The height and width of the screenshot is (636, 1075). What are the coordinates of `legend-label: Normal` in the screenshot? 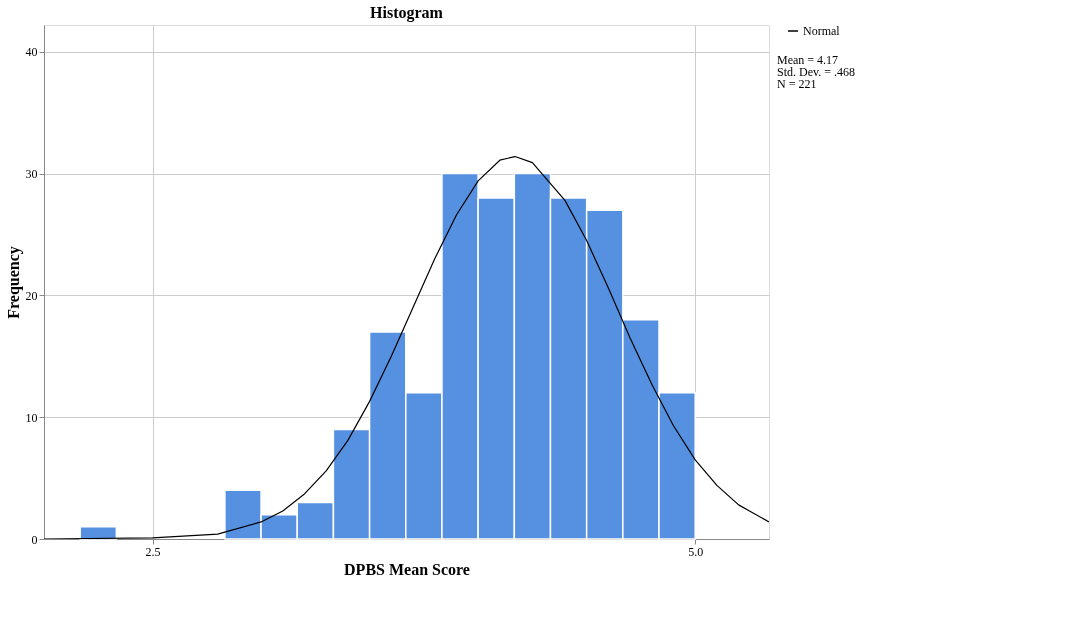 It's located at (822, 31).